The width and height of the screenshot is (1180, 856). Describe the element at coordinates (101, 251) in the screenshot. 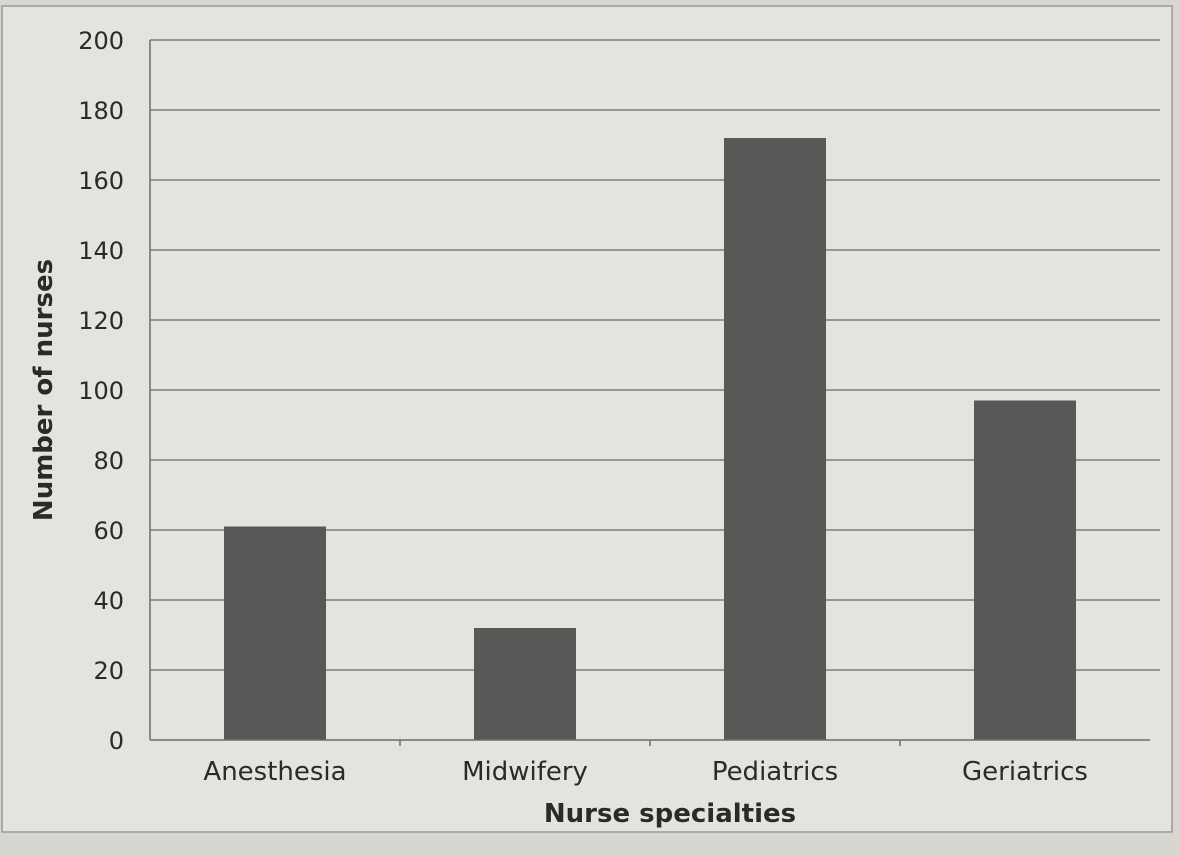

I see `y-tick-label: 140` at that location.